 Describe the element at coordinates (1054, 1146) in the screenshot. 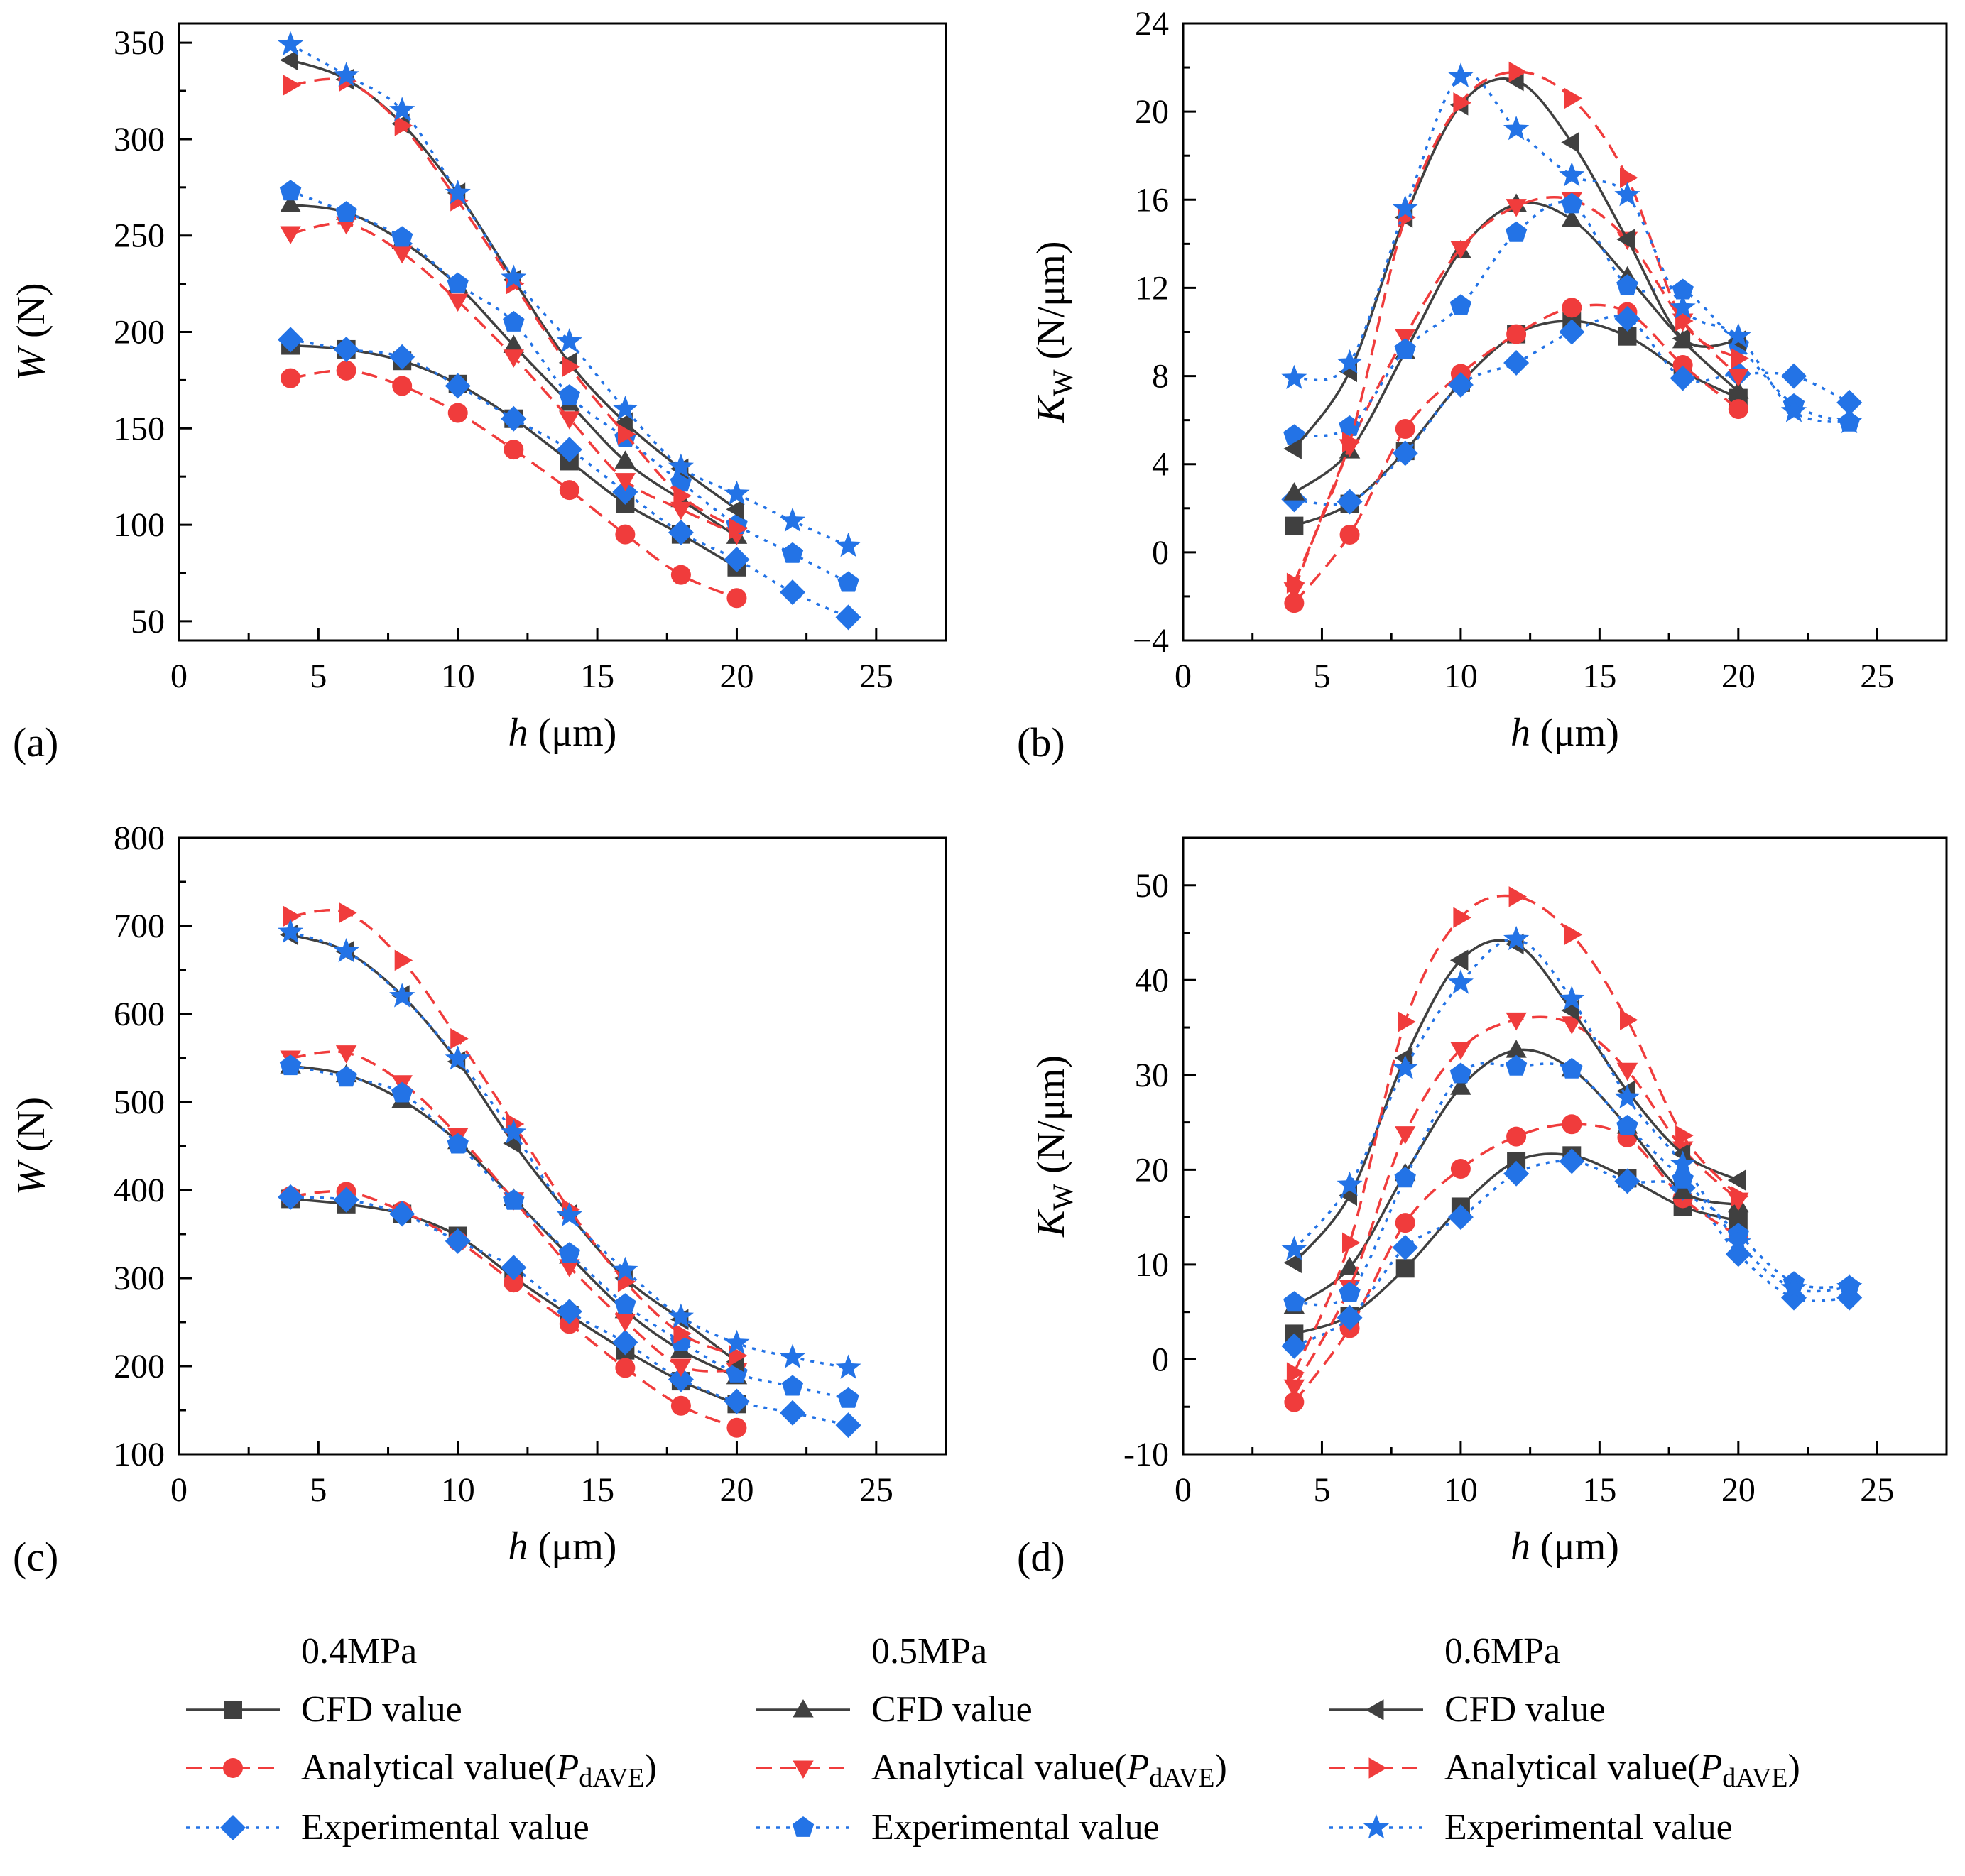

I see `y-axis-label: KW (N/μm)` at that location.